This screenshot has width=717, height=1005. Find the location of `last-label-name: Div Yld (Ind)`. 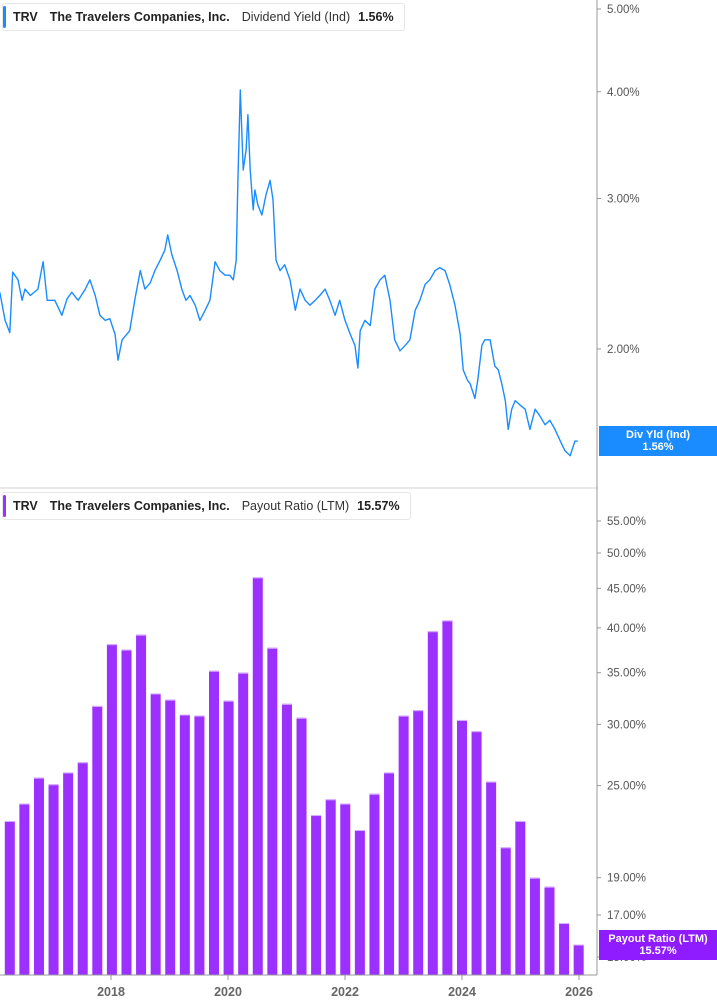

last-label-name: Div Yld (Ind) is located at coordinates (658, 435).